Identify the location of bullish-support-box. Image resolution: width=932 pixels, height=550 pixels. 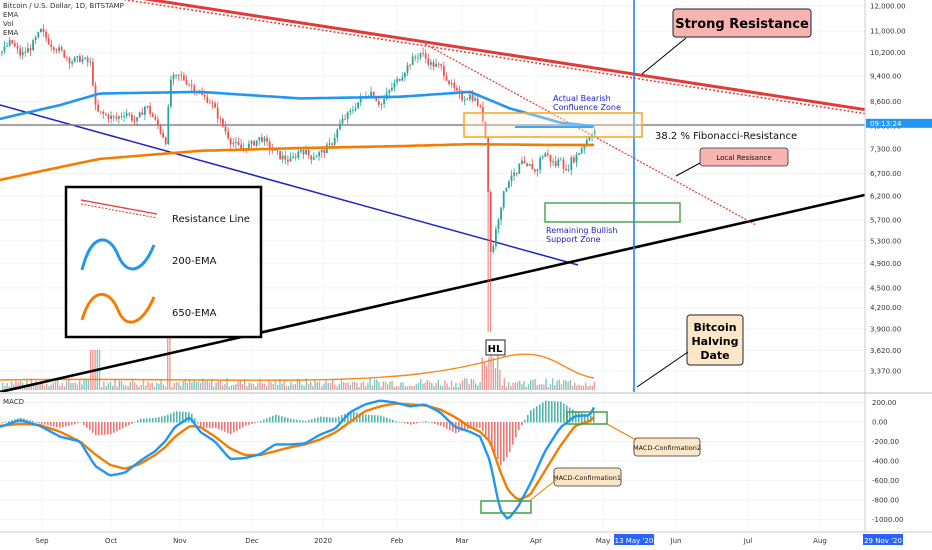
(612, 212).